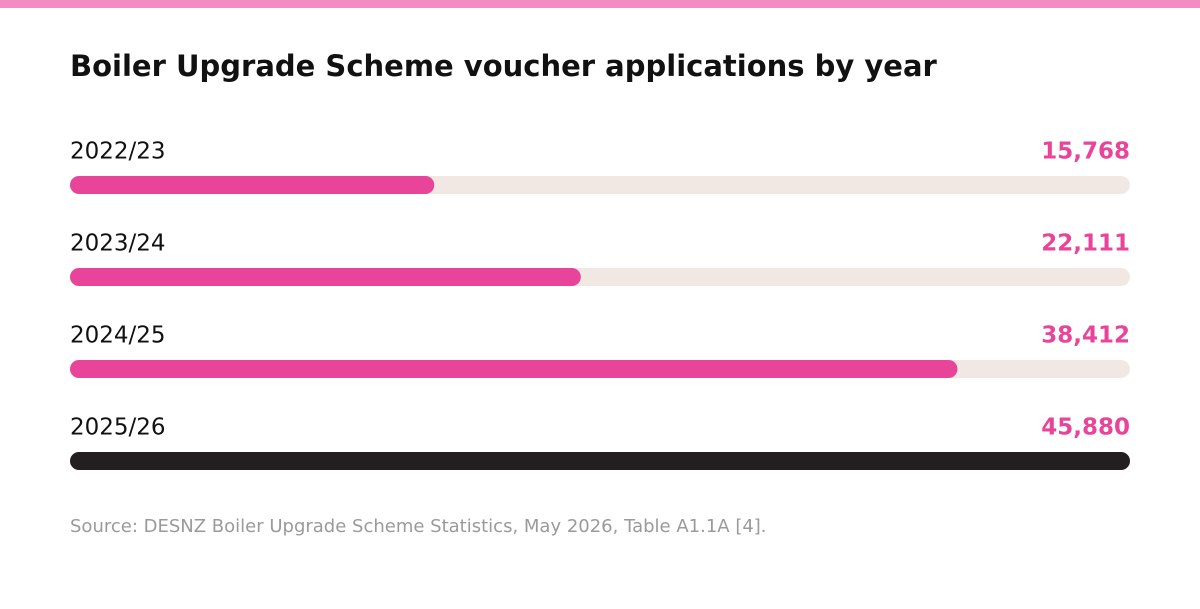 This screenshot has height=609, width=1200. I want to click on value-label: 38,412, so click(1085, 336).